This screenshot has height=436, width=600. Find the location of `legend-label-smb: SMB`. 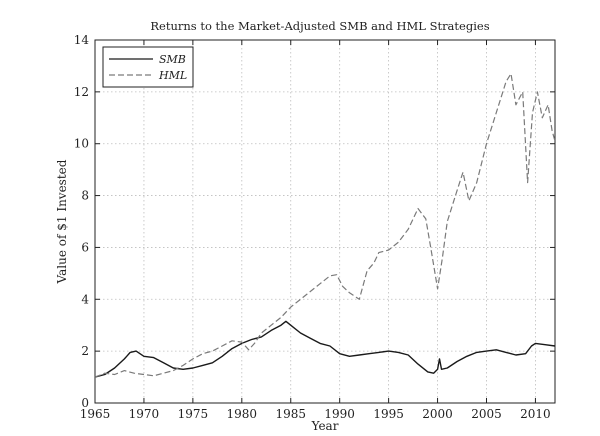

legend-label-smb: SMB is located at coordinates (172, 59).